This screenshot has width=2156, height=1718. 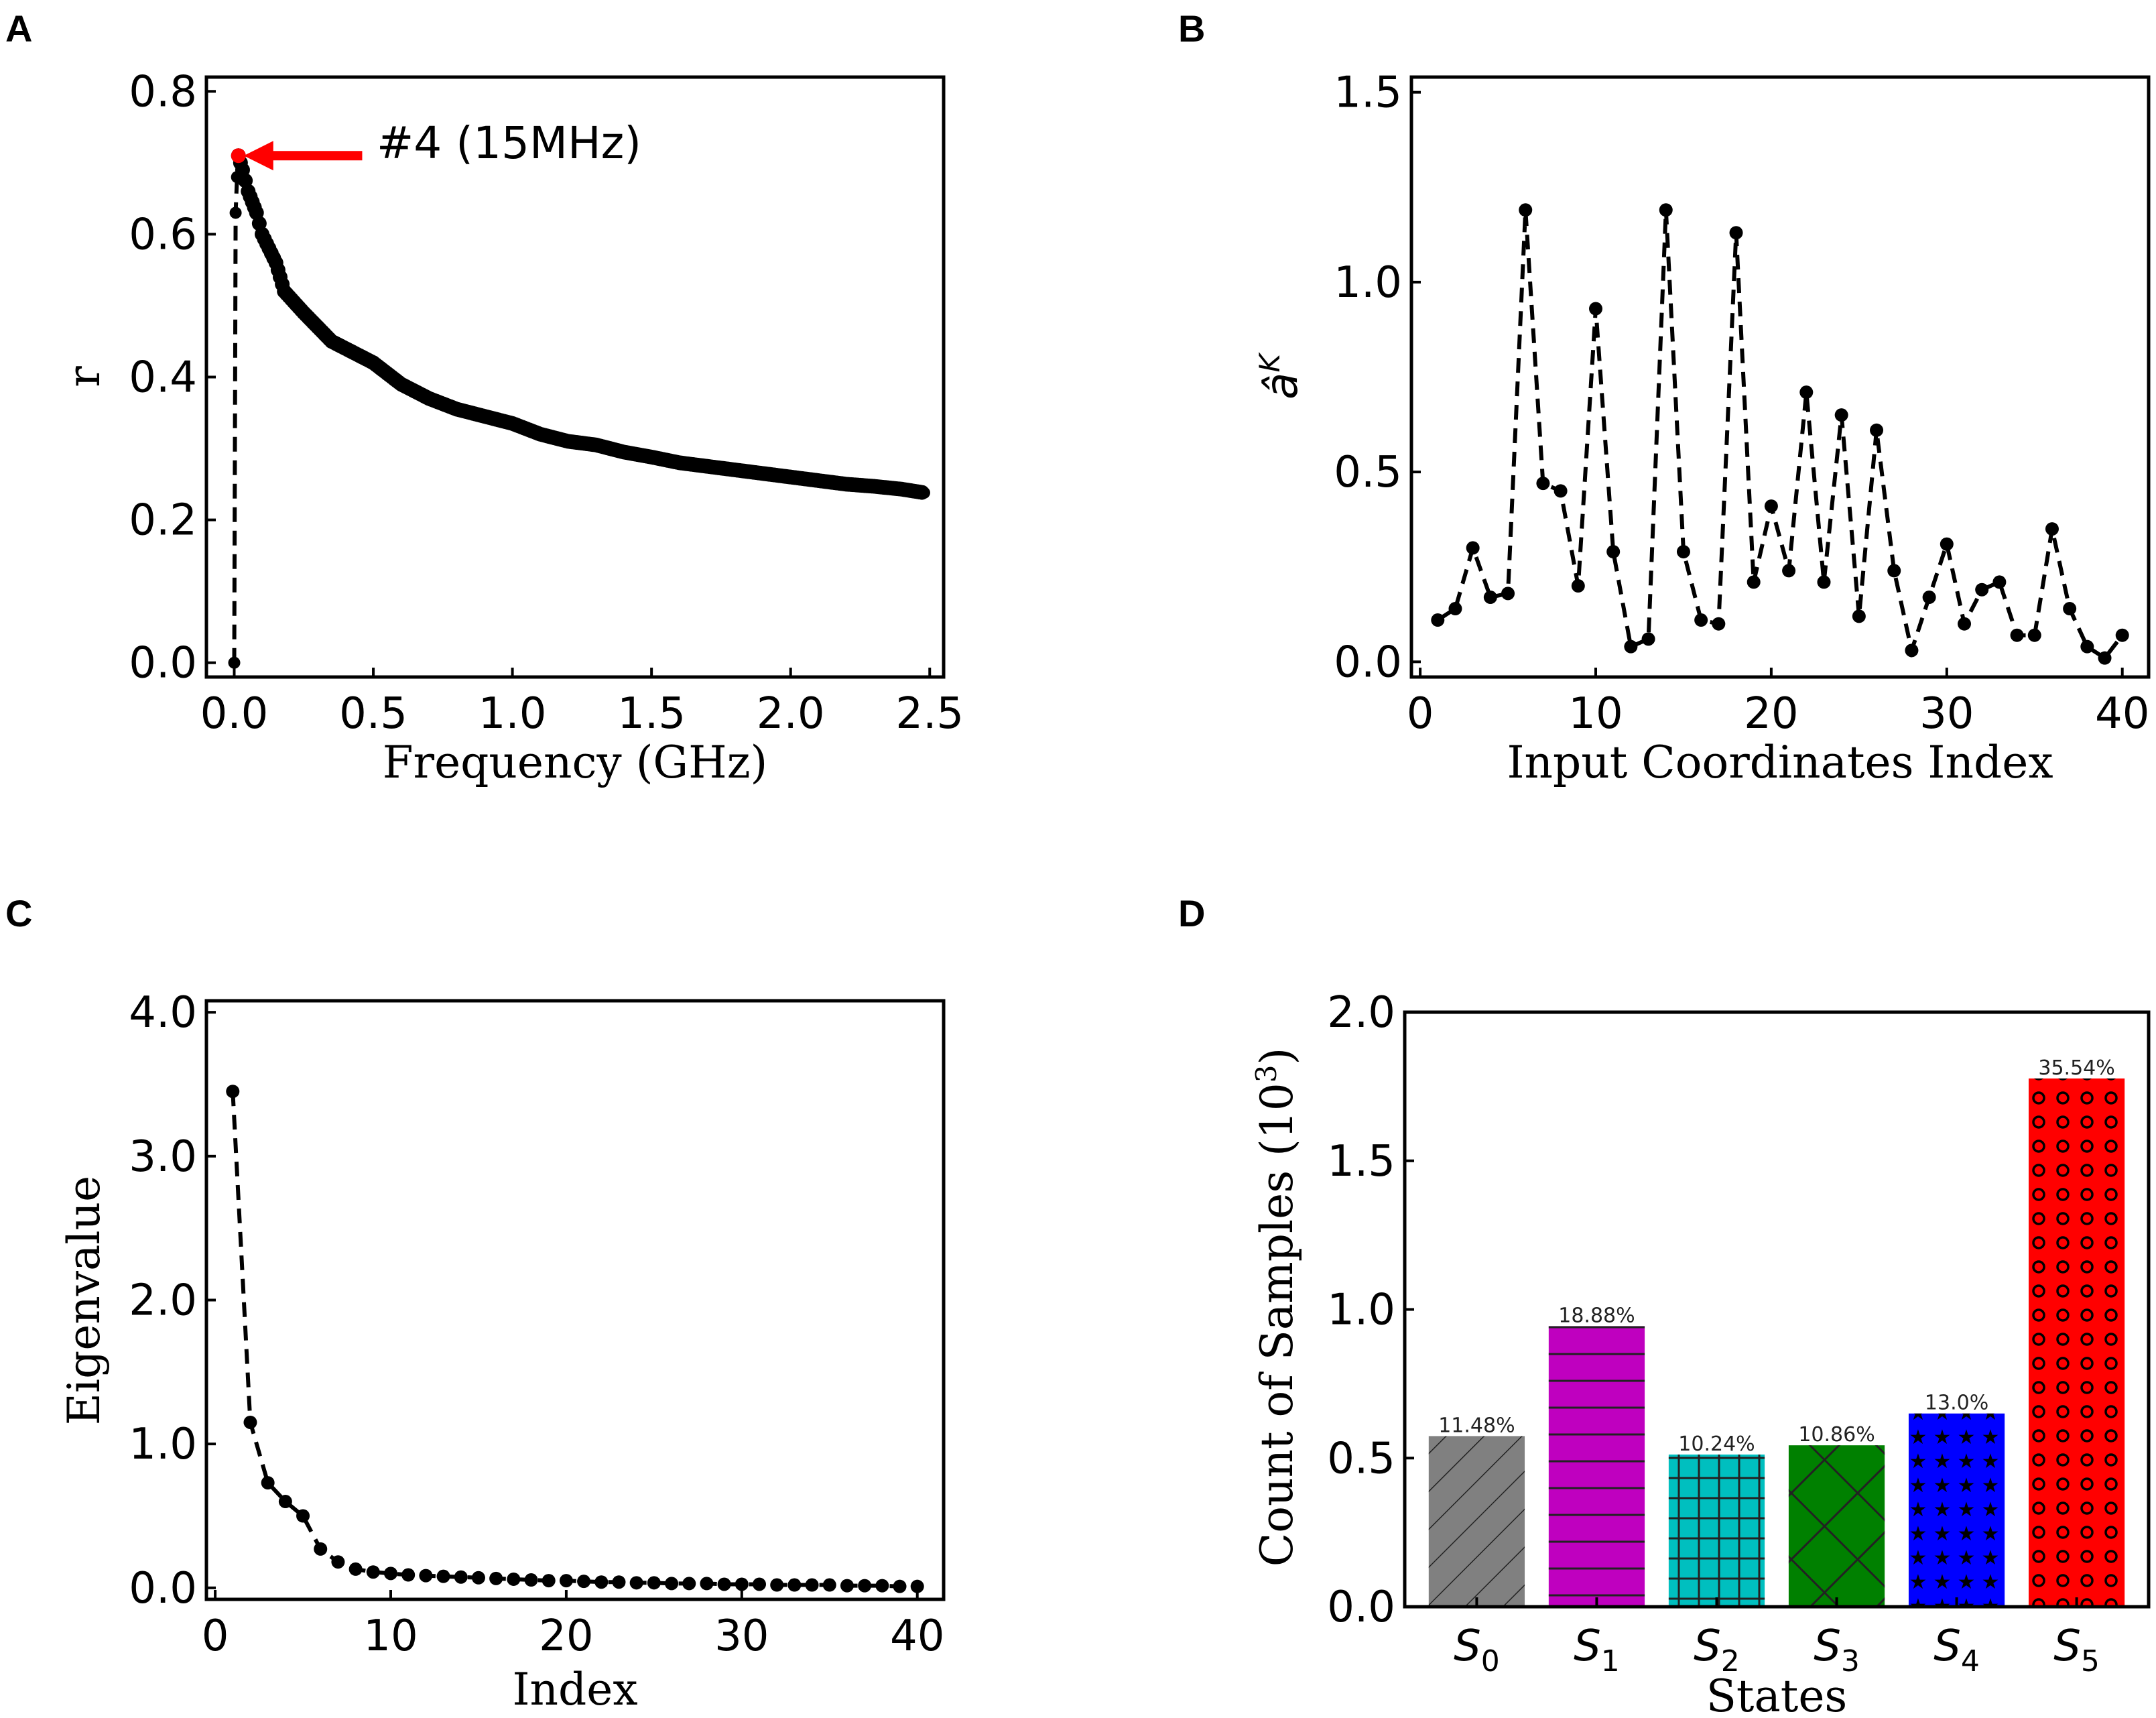 I want to click on x-tick-label-d-5: S5, so click(x=2076, y=1649).